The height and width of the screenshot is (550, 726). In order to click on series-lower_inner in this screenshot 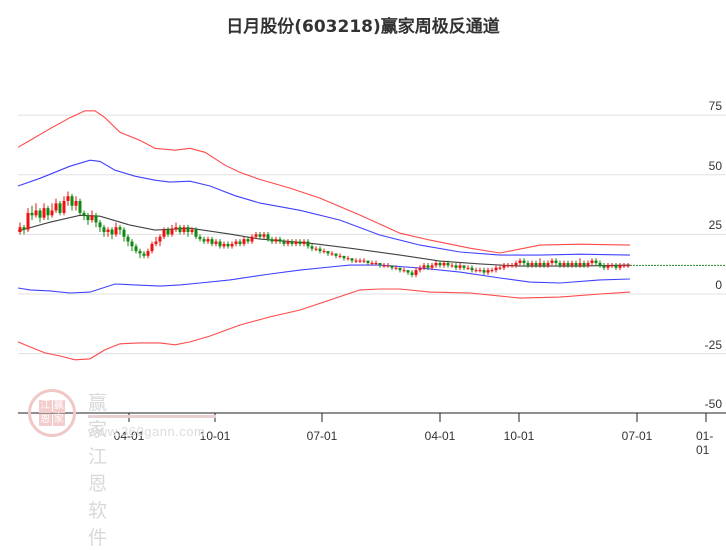, I will do `click(324, 279)`.